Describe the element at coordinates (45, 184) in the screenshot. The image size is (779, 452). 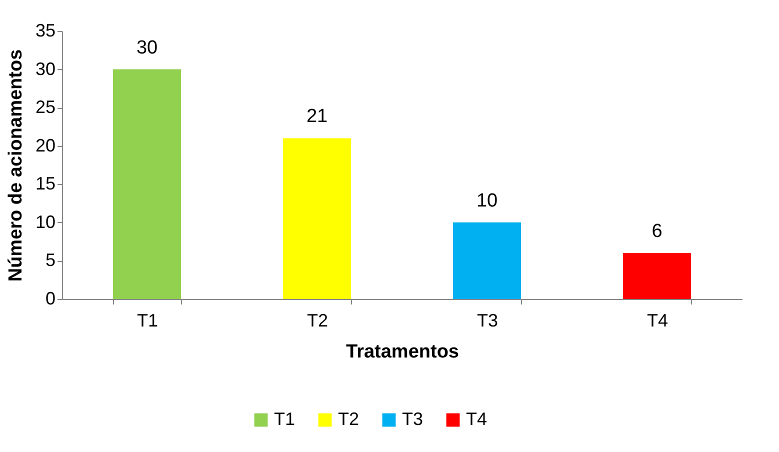
I see `y-tick-label: 15` at that location.